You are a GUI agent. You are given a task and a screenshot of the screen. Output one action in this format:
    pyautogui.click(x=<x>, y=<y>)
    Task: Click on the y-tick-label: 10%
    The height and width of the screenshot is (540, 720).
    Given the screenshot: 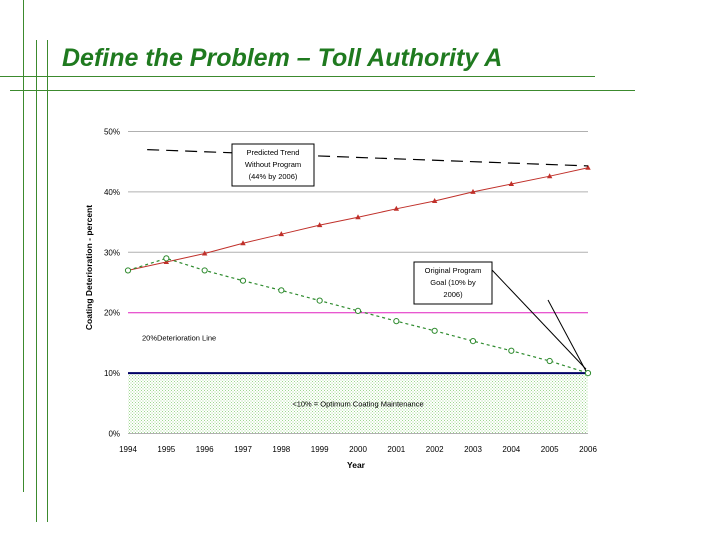 What is the action you would take?
    pyautogui.click(x=112, y=373)
    